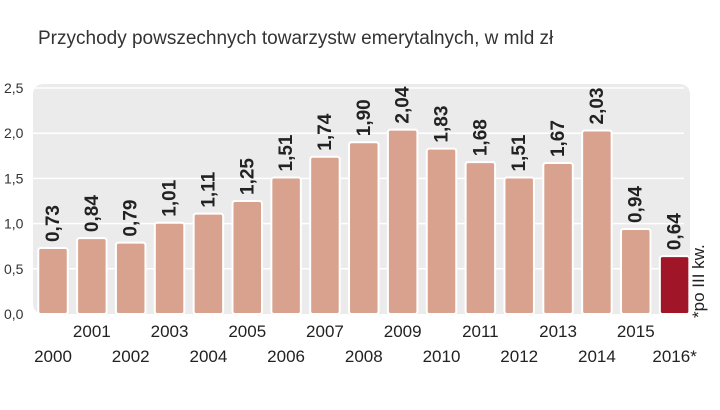 The width and height of the screenshot is (720, 410). What do you see at coordinates (442, 124) in the screenshot?
I see `data-label: 1,83` at bounding box center [442, 124].